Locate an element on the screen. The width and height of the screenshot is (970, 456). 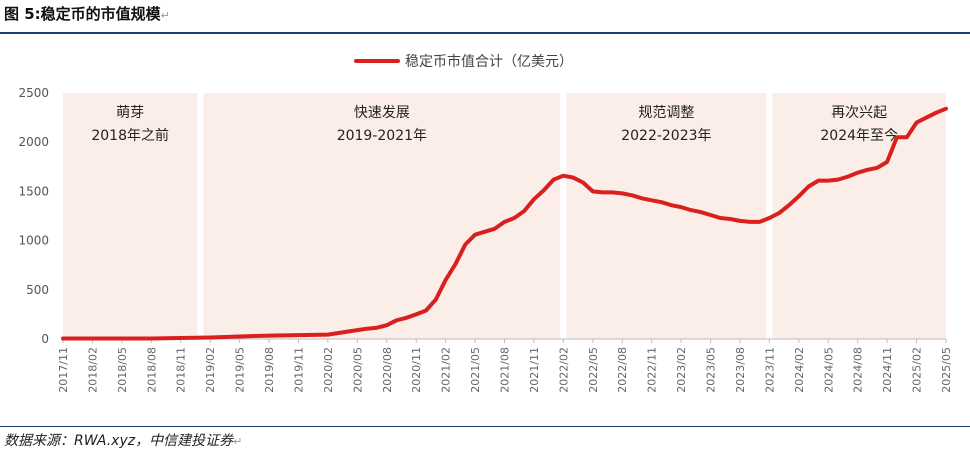
x-tick-label: 2021/08 is located at coordinates (505, 370).